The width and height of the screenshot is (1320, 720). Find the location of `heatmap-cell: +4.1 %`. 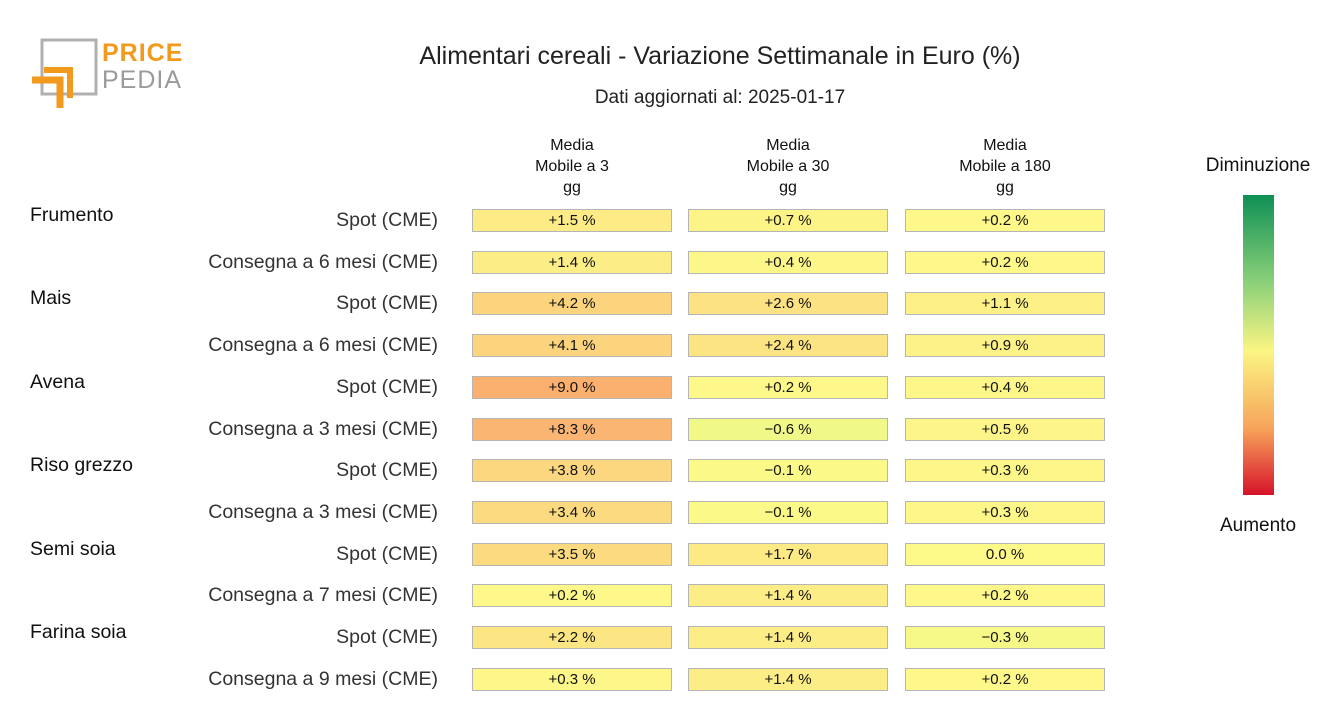

heatmap-cell: +4.1 % is located at coordinates (572, 346).